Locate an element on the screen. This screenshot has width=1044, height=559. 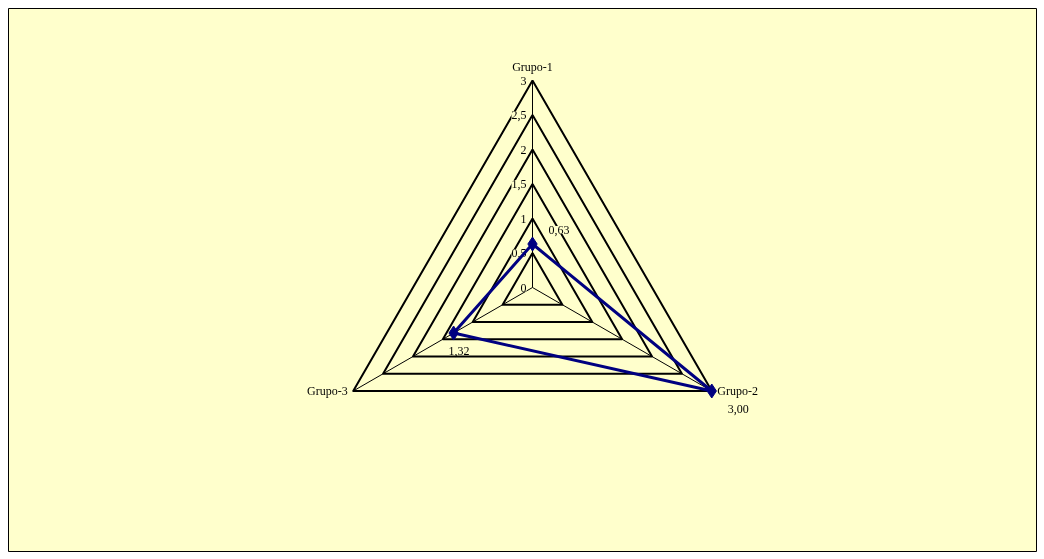
data-label: 3,00 is located at coordinates (738, 409).